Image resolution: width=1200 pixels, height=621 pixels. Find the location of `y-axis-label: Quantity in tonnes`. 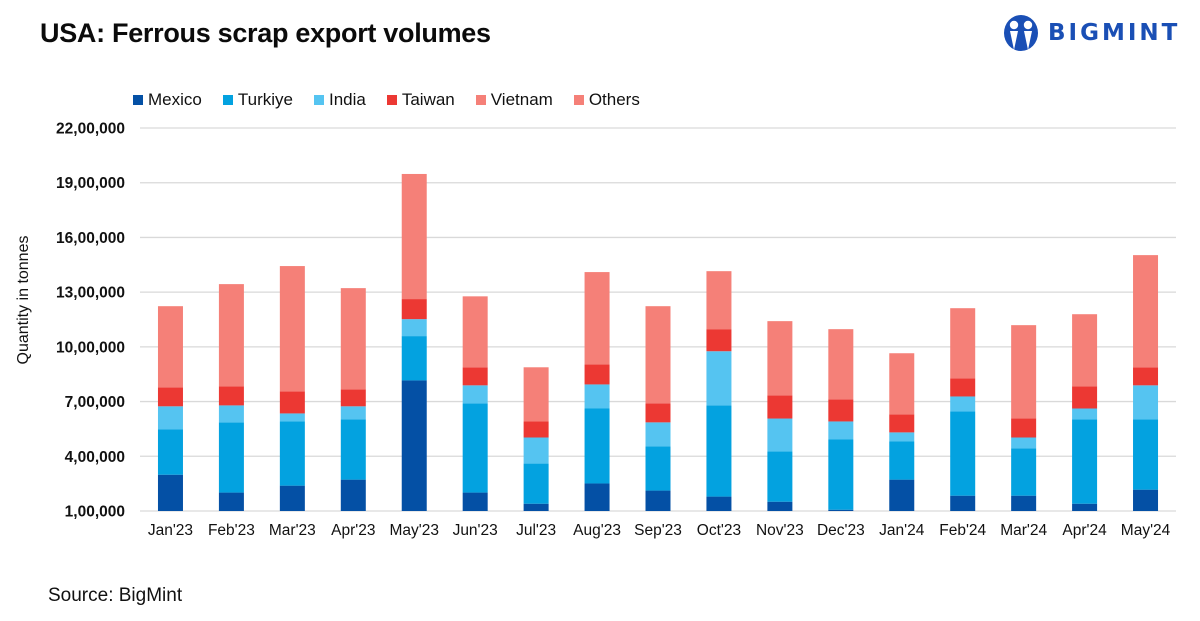

y-axis-label: Quantity in tonnes is located at coordinates (23, 300).